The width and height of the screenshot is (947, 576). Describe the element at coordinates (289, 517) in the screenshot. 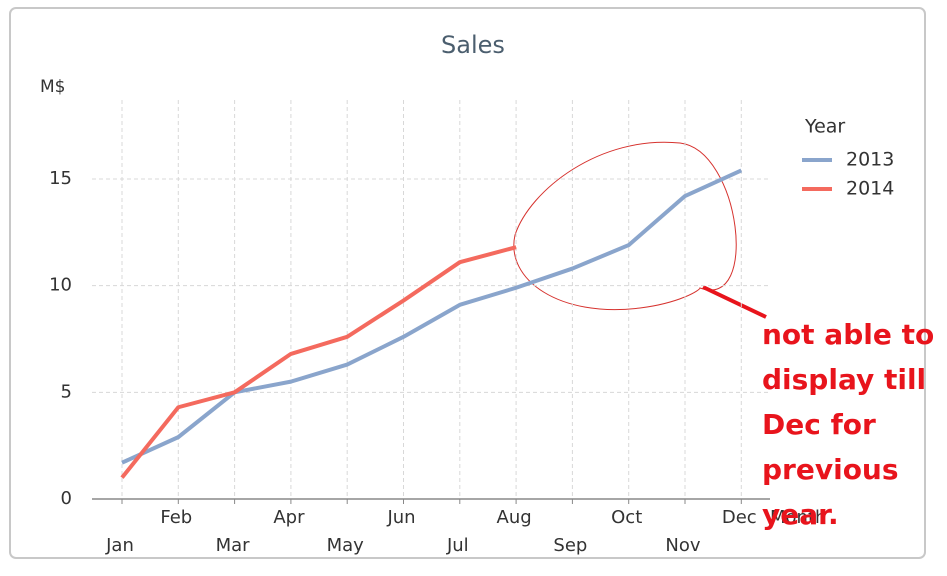

I see `x-tick-label: Apr` at that location.